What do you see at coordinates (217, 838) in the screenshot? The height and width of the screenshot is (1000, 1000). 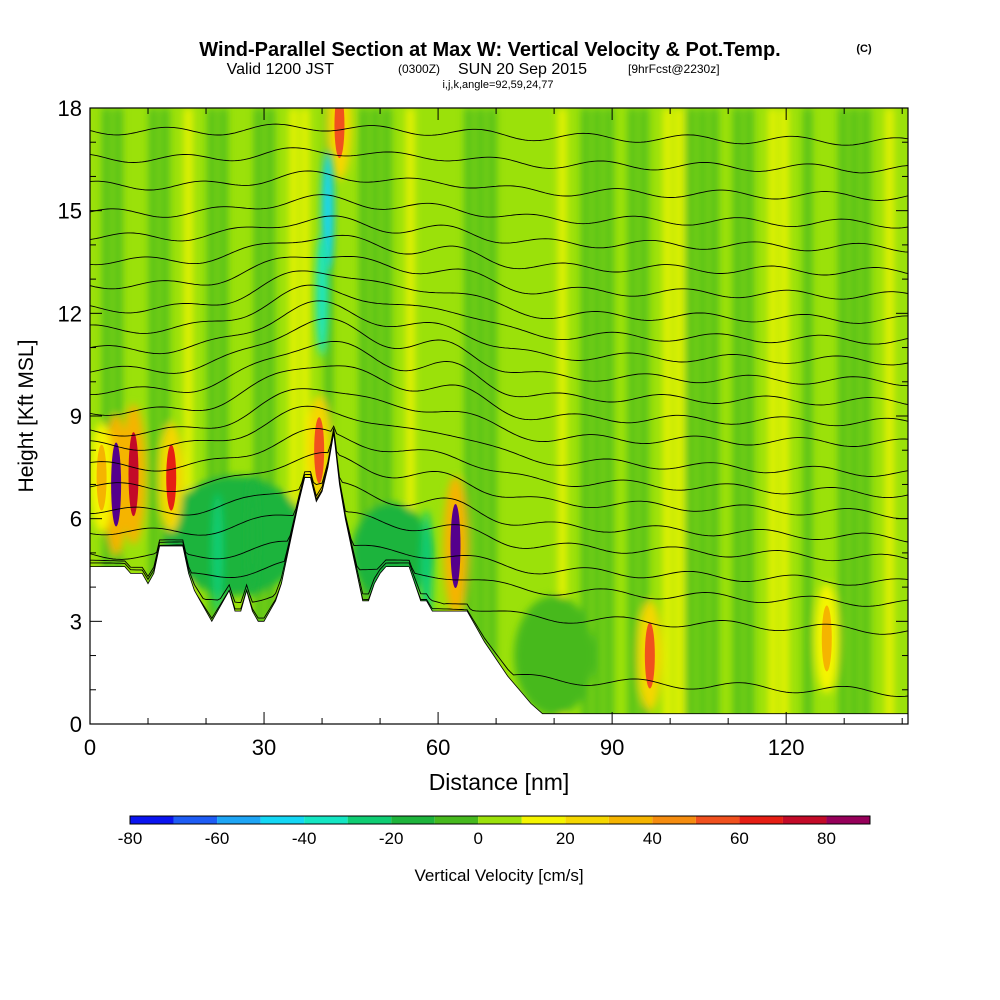 I see `colorbar-tick-label: -60` at bounding box center [217, 838].